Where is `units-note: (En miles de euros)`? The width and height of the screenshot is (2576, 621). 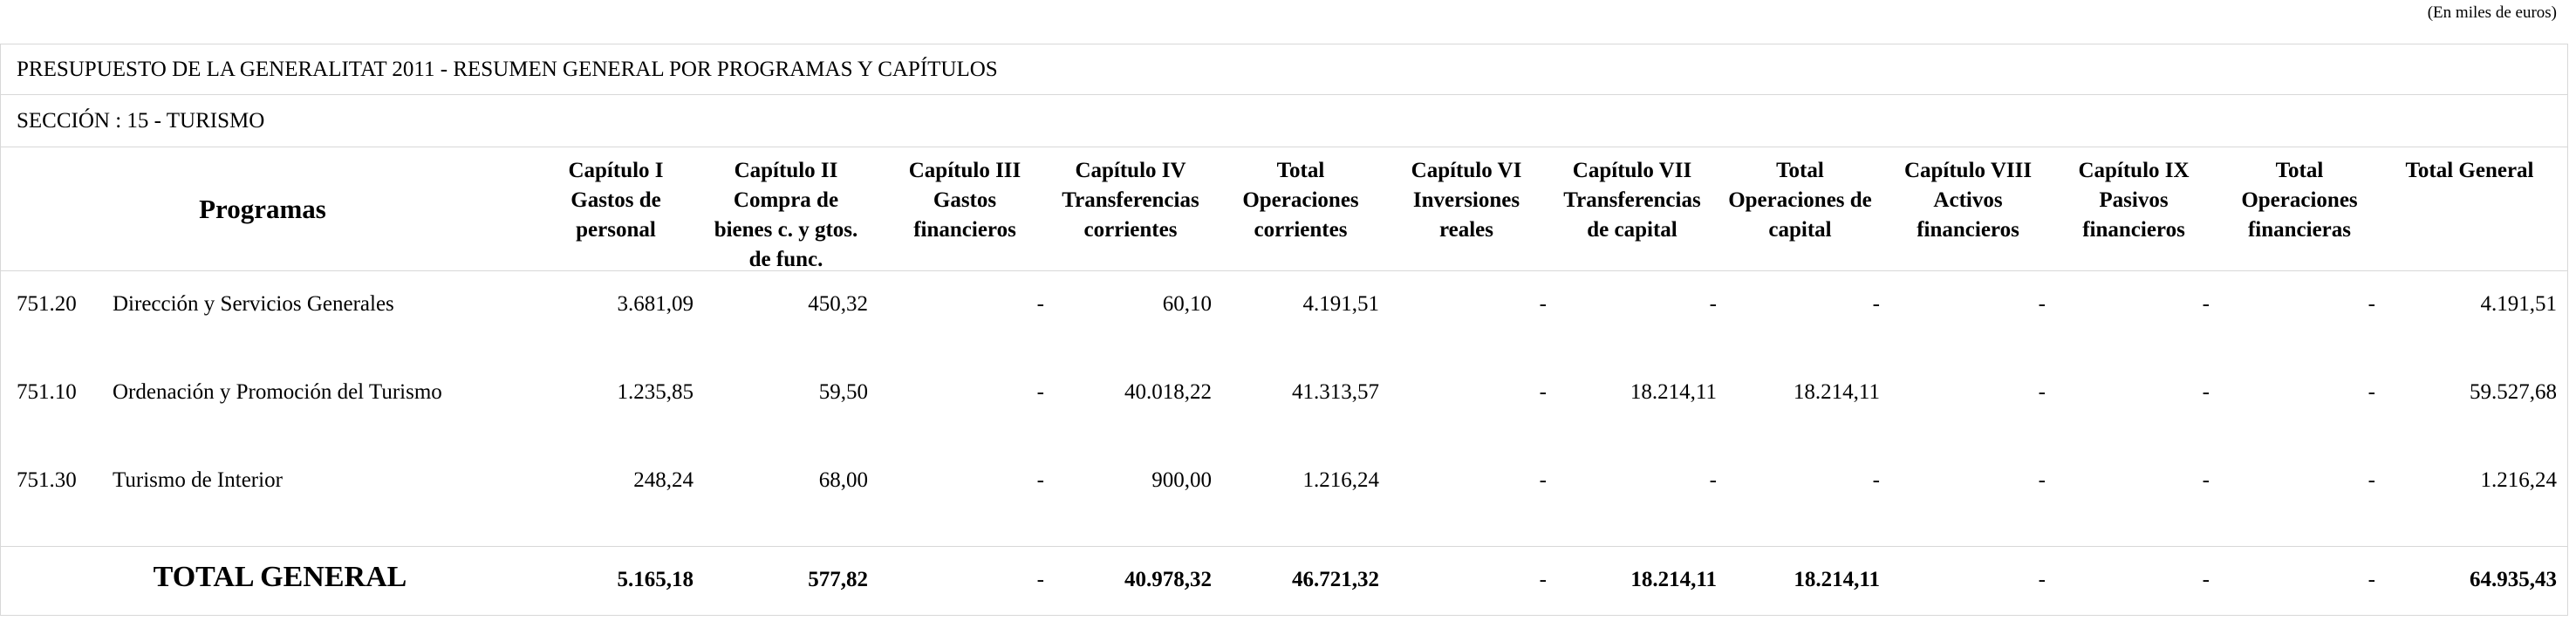 units-note: (En miles de euros) is located at coordinates (2492, 12).